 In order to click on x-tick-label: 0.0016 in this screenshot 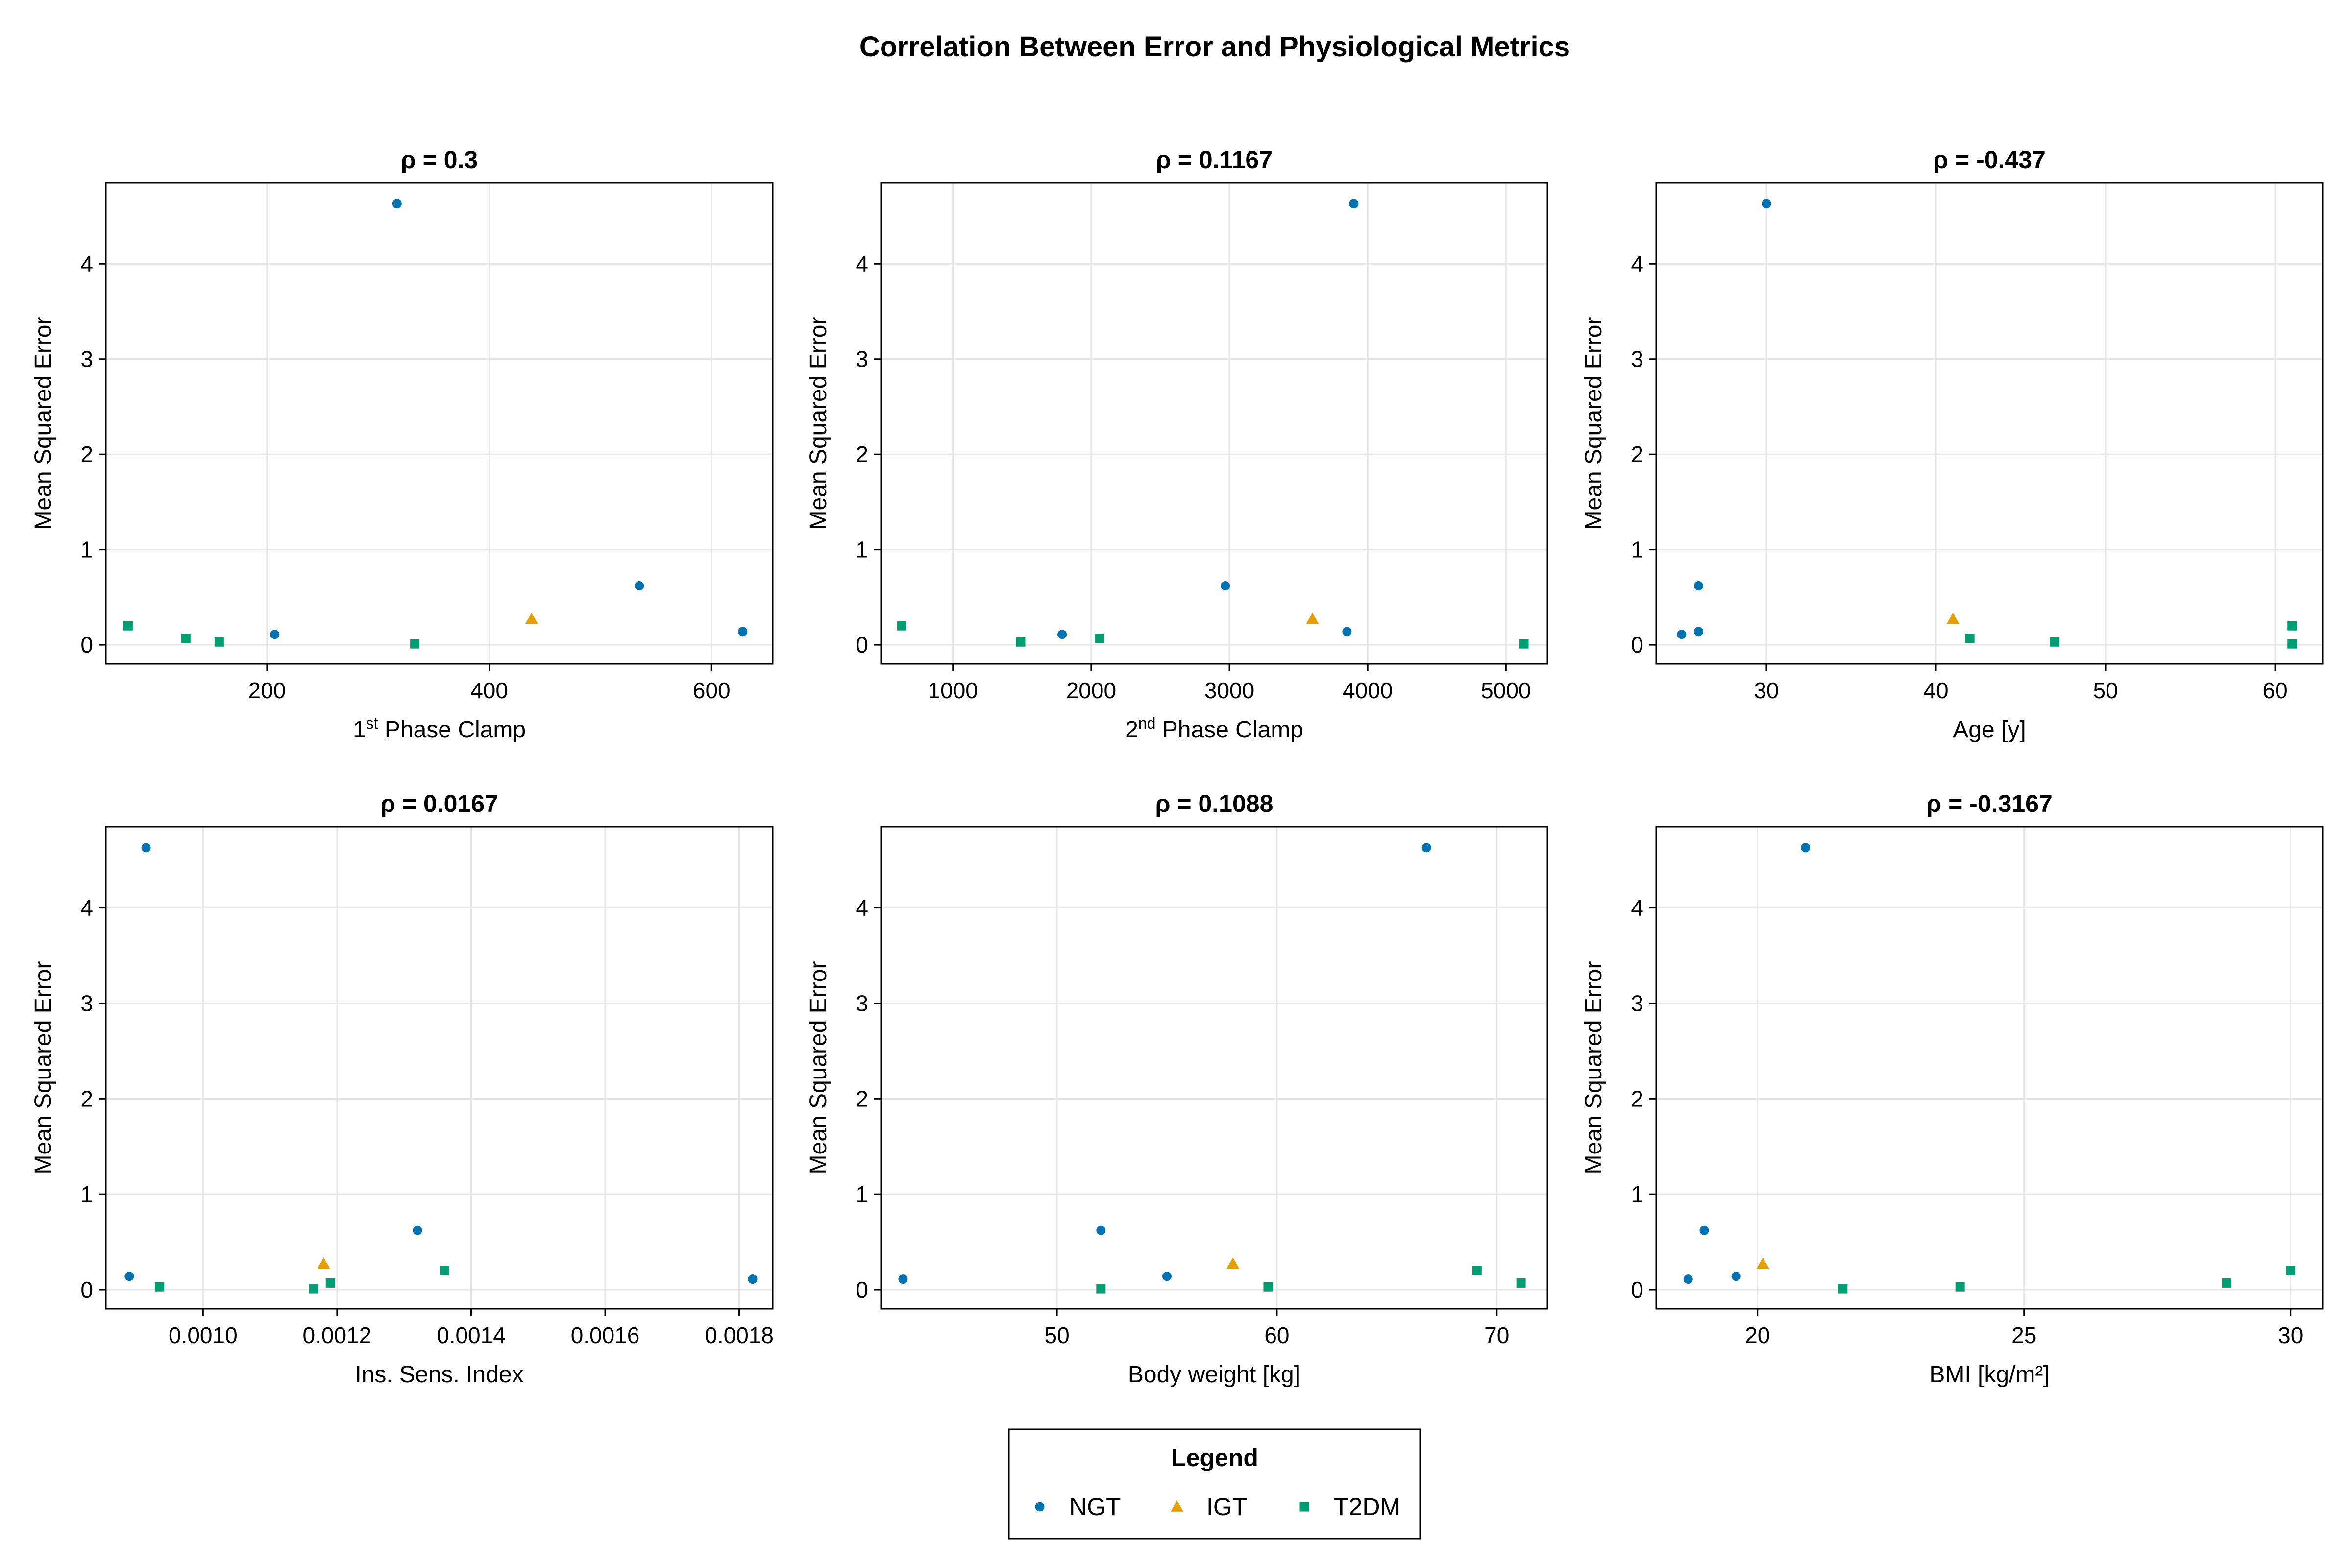, I will do `click(605, 1335)`.